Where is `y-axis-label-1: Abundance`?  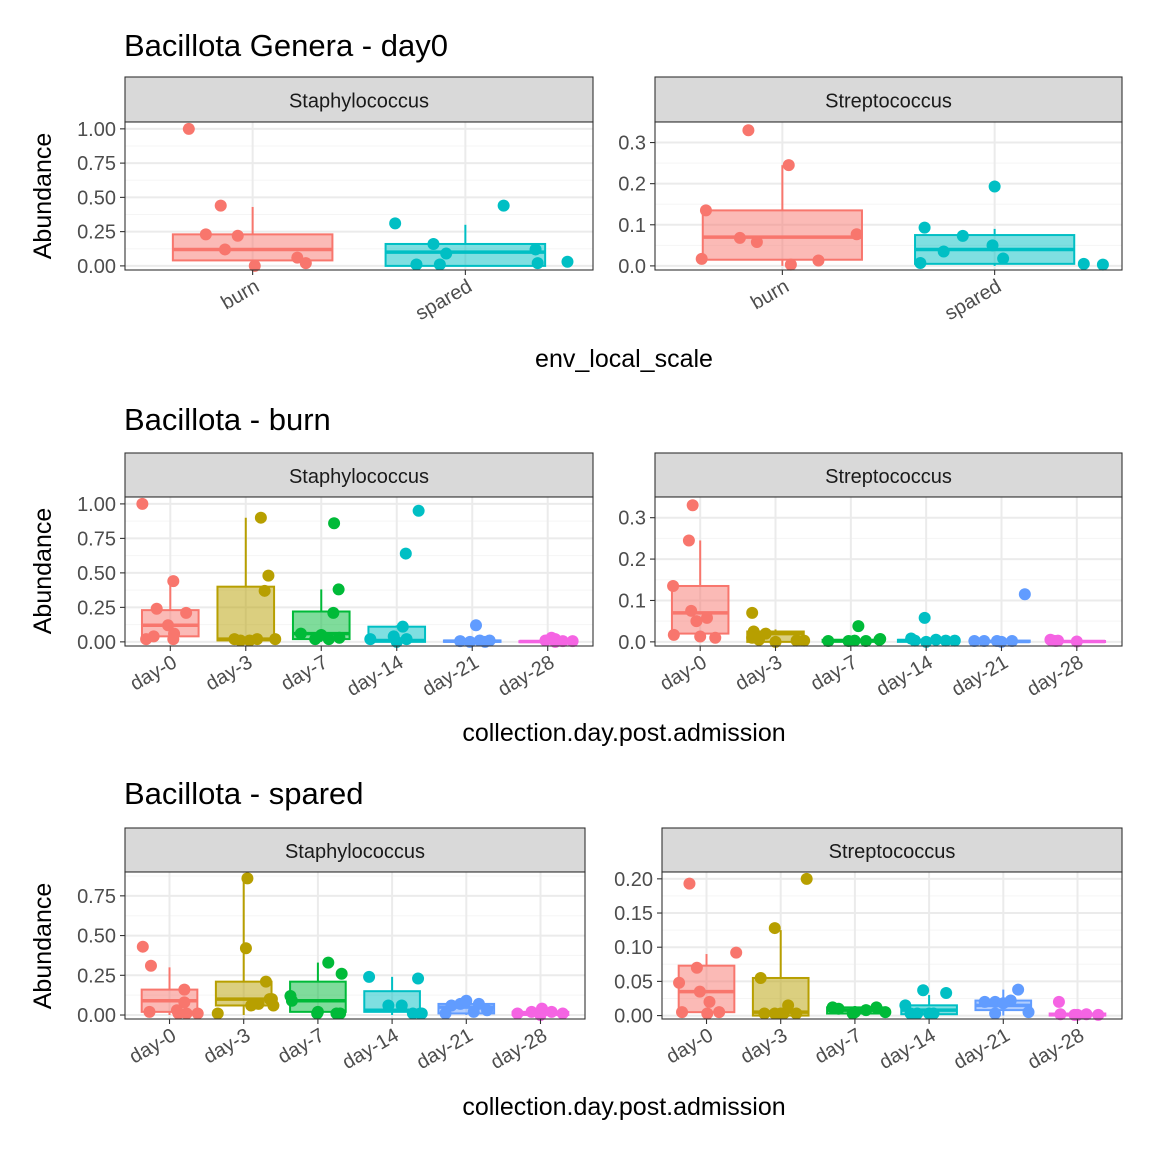
y-axis-label-1: Abundance is located at coordinates (43, 196).